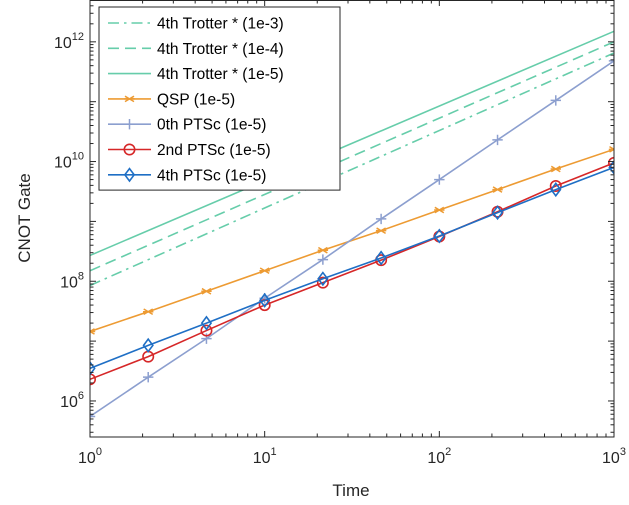 This screenshot has width=629, height=505. I want to click on legend-entry-1: 4th Trotter * (1e-4), so click(196, 49).